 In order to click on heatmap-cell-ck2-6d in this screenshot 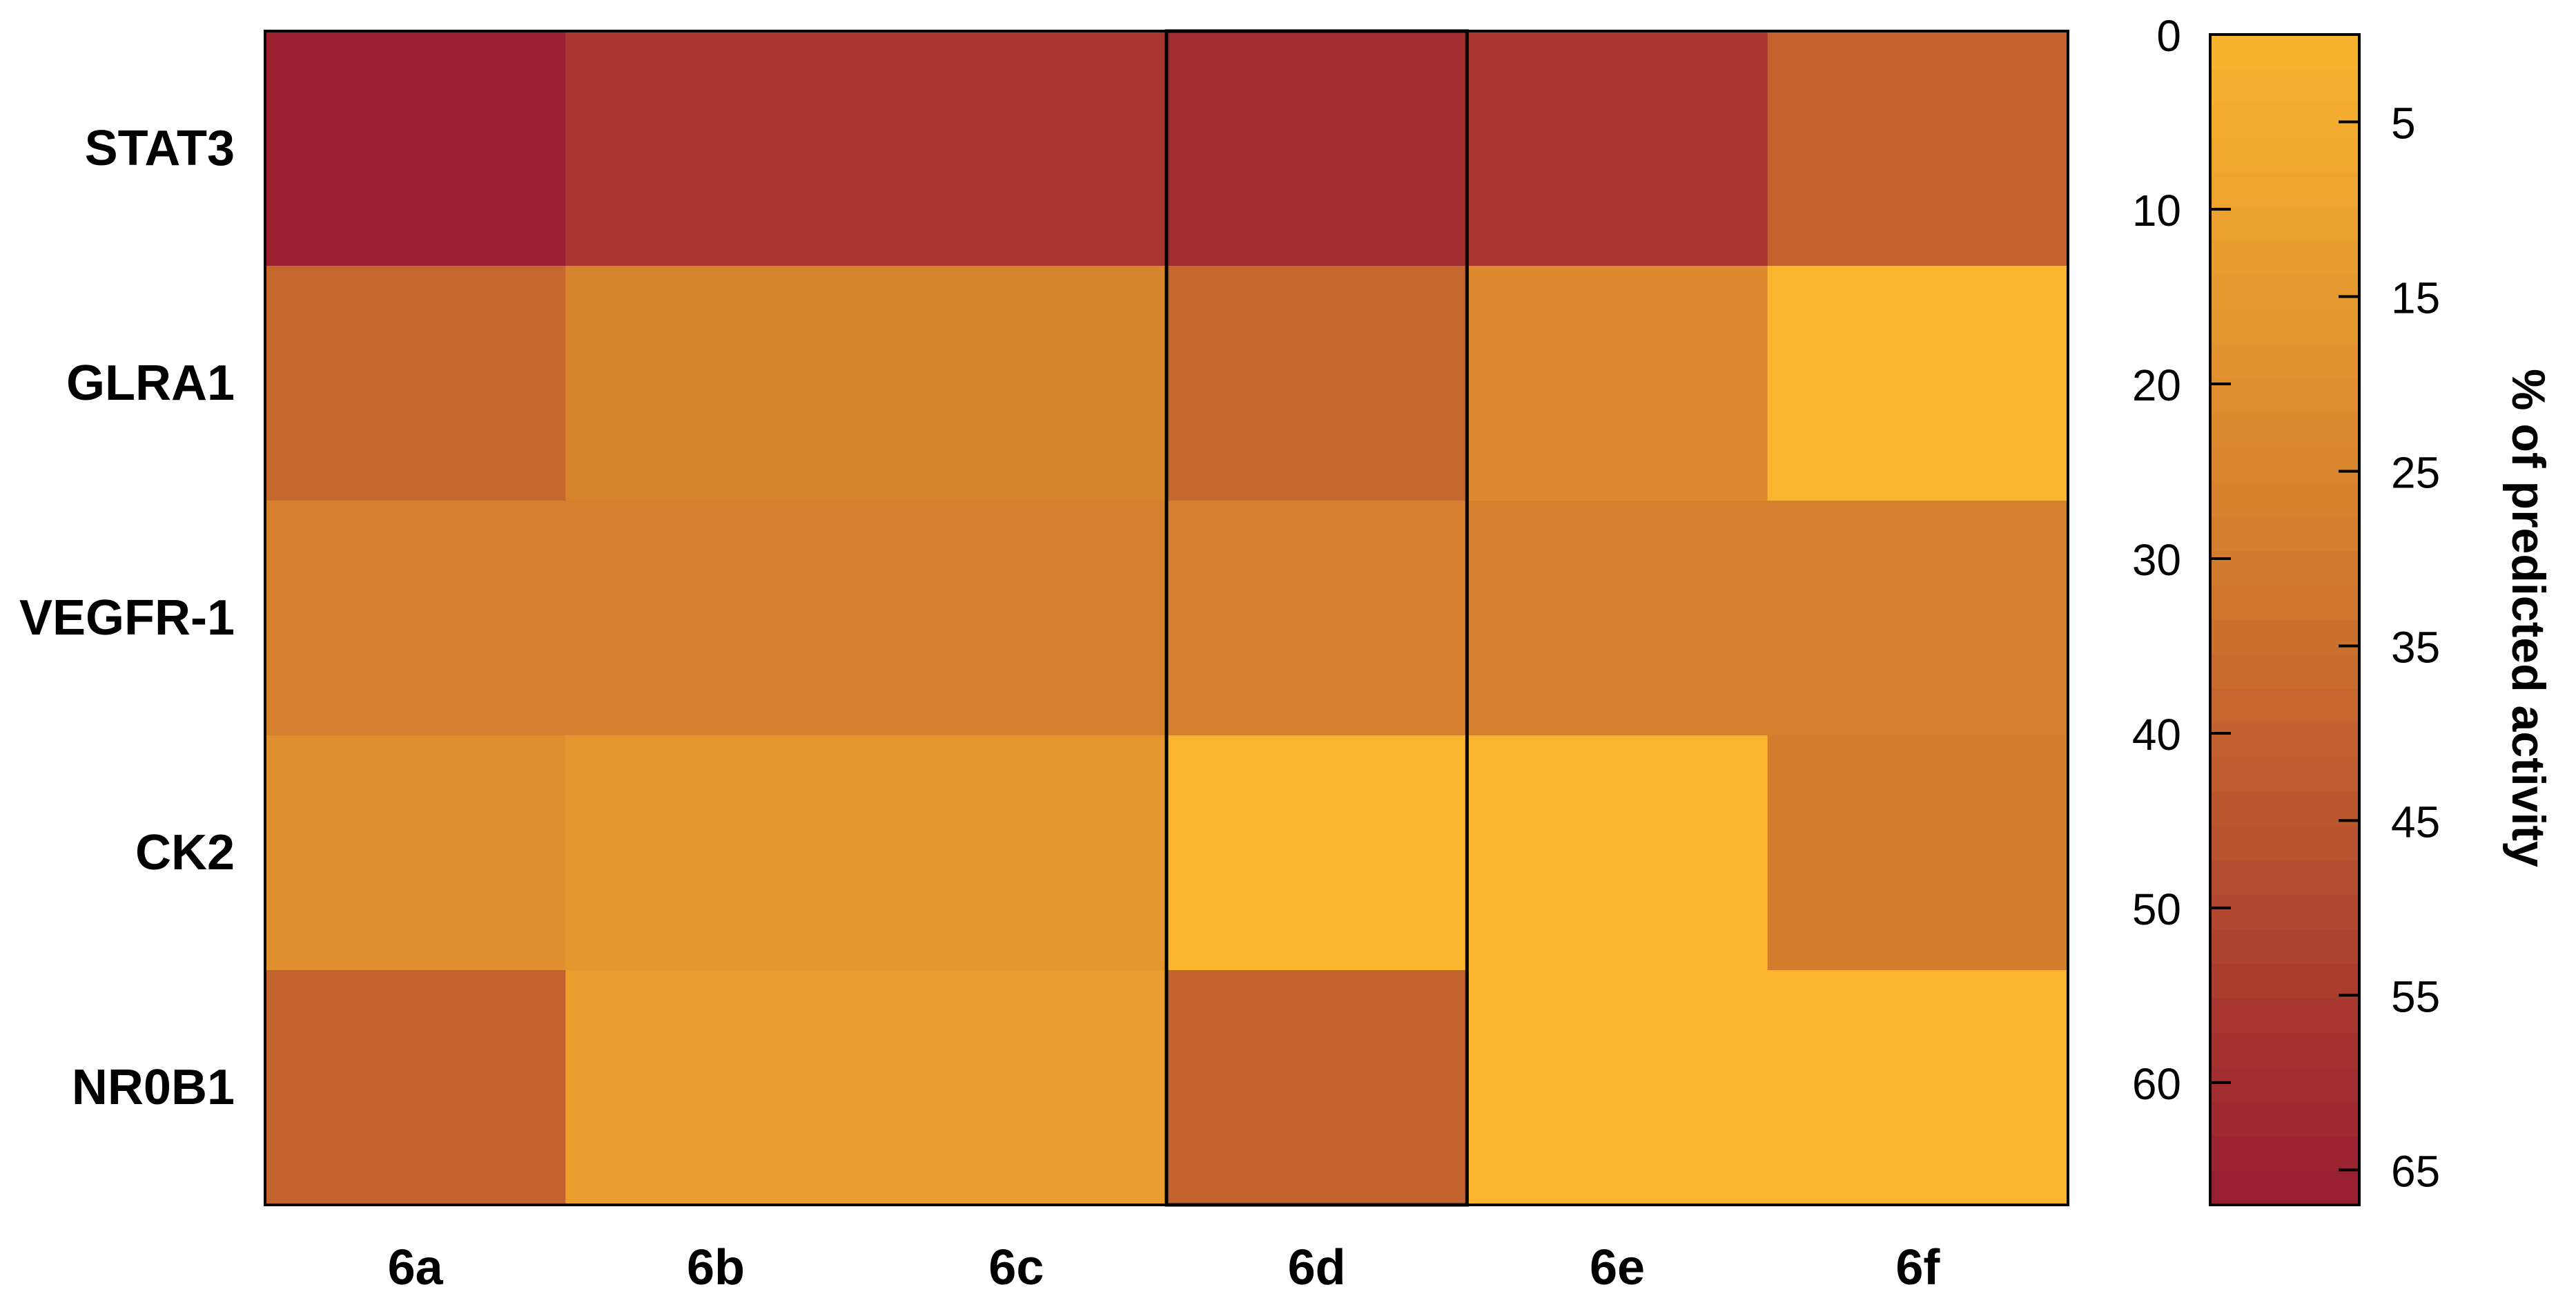, I will do `click(1317, 853)`.